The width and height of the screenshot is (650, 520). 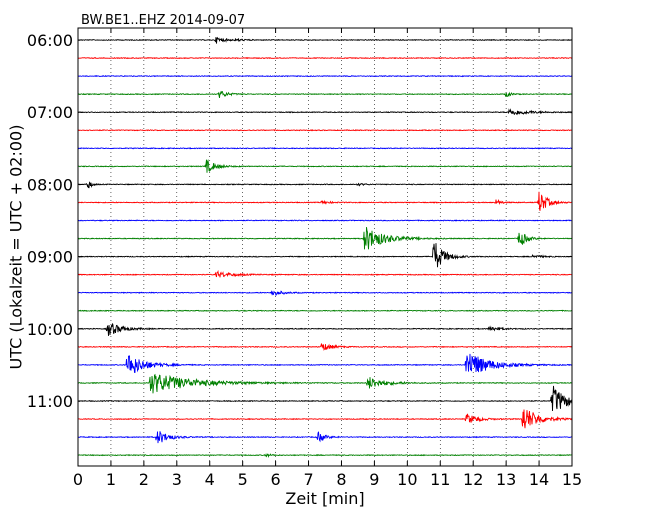 I want to click on chart-title: BW.BE1..EHZ 2014-09-07, so click(x=163, y=20).